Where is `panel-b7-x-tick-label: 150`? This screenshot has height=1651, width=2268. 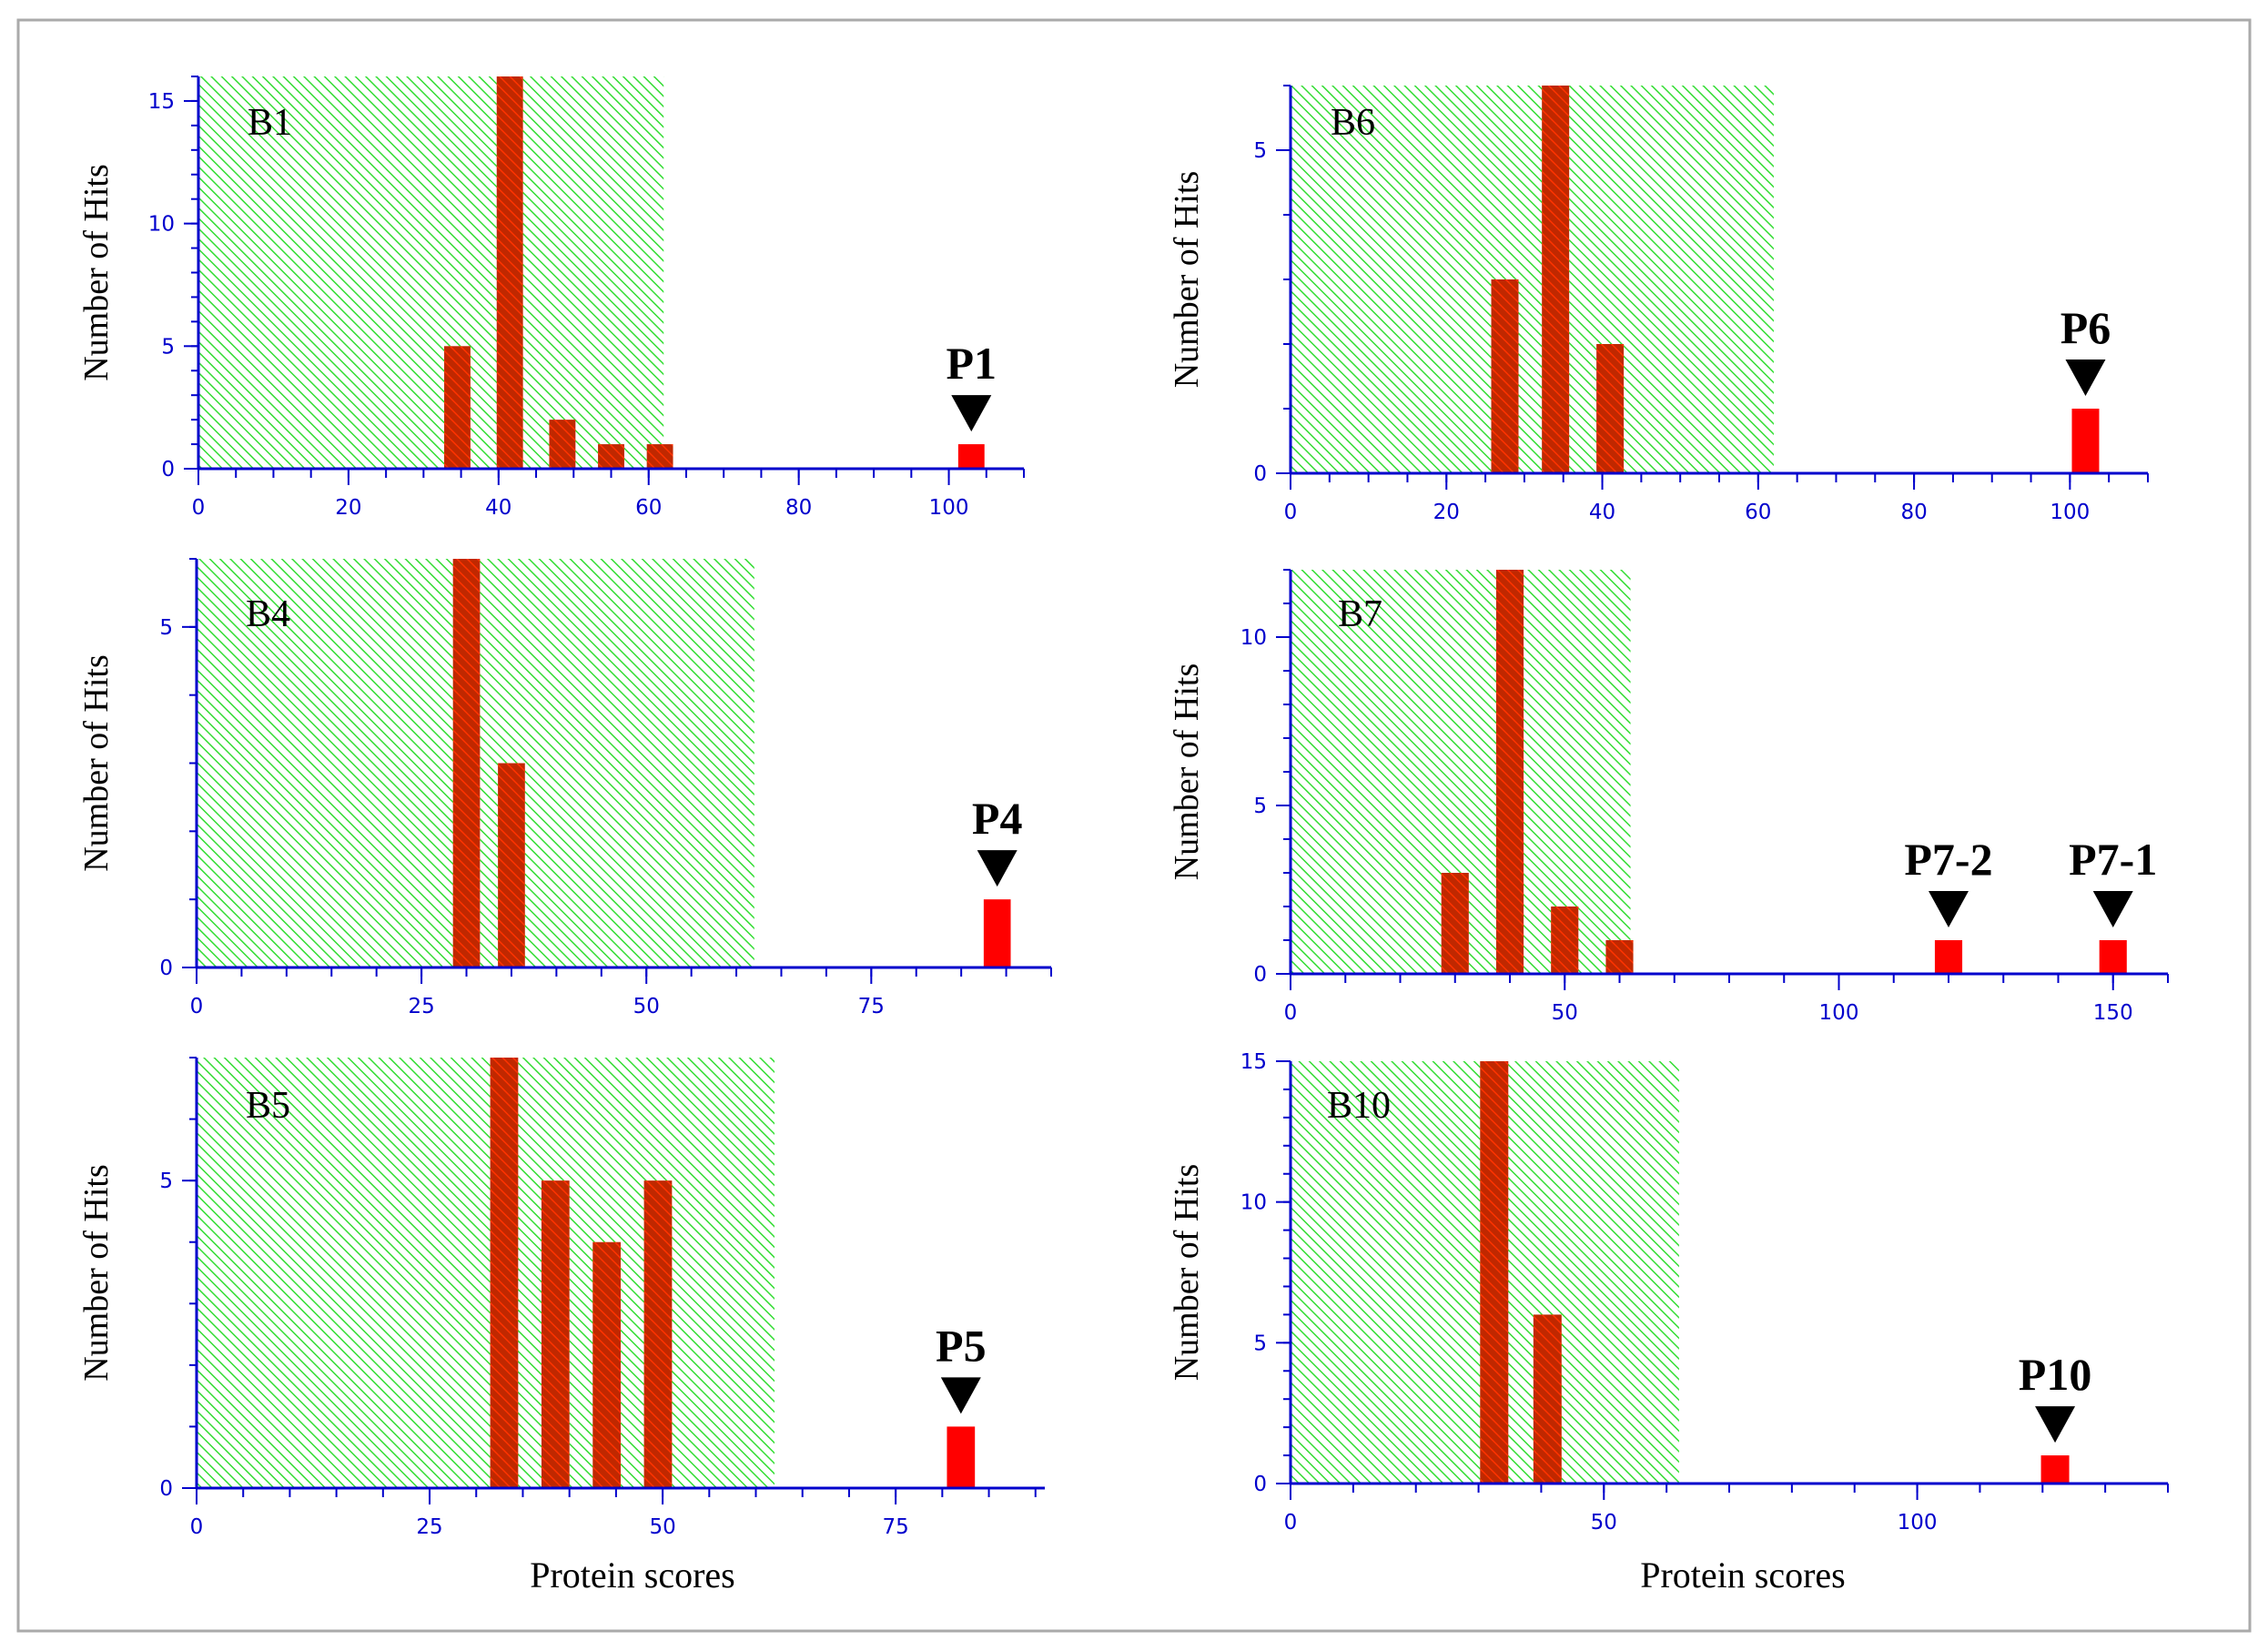 panel-b7-x-tick-label: 150 is located at coordinates (2113, 1013).